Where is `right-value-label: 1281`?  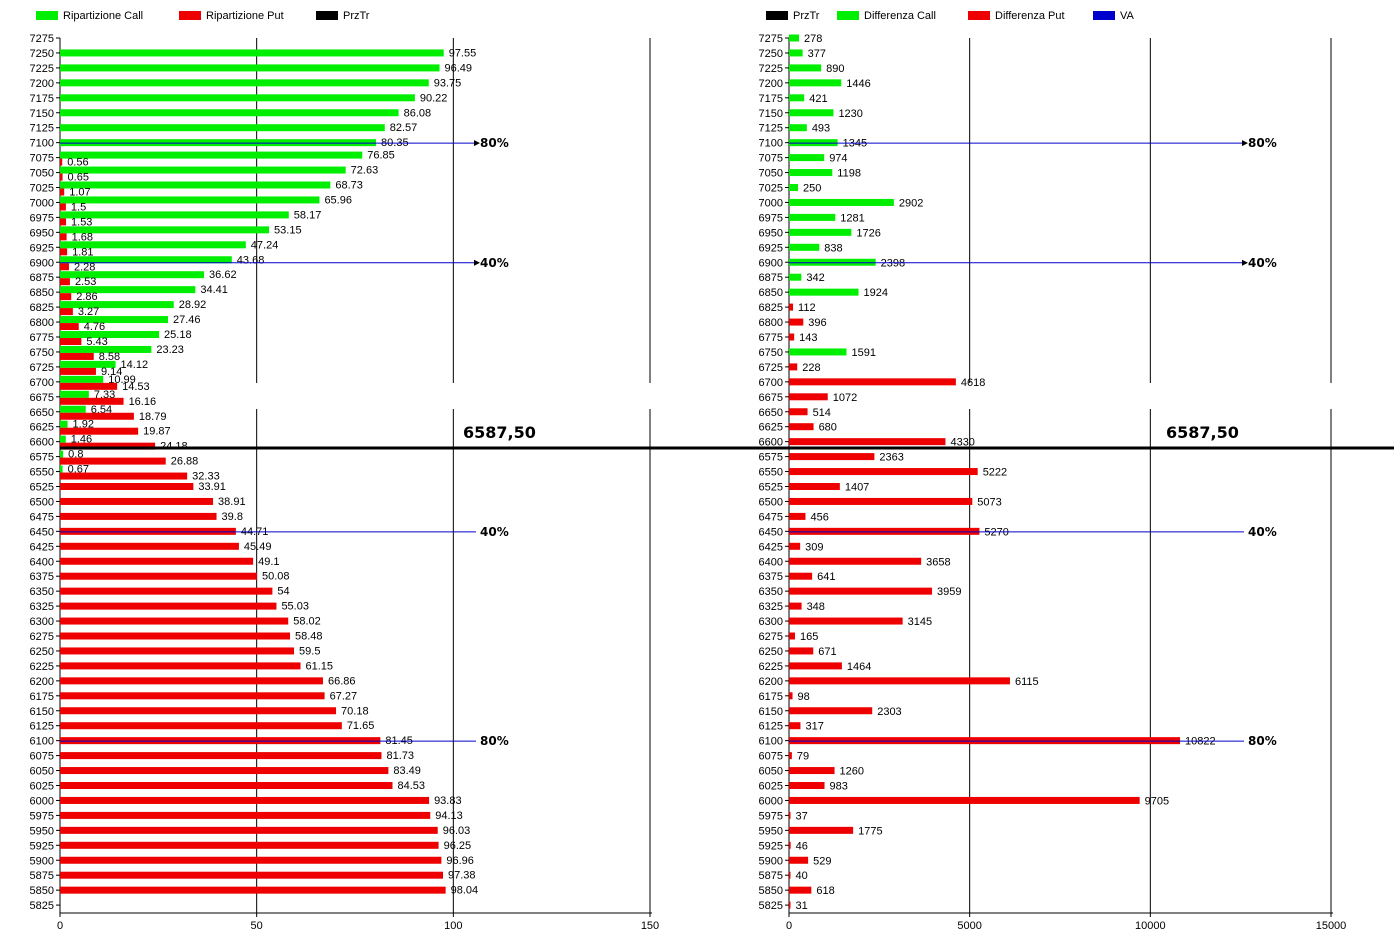
right-value-label: 1281 is located at coordinates (852, 218).